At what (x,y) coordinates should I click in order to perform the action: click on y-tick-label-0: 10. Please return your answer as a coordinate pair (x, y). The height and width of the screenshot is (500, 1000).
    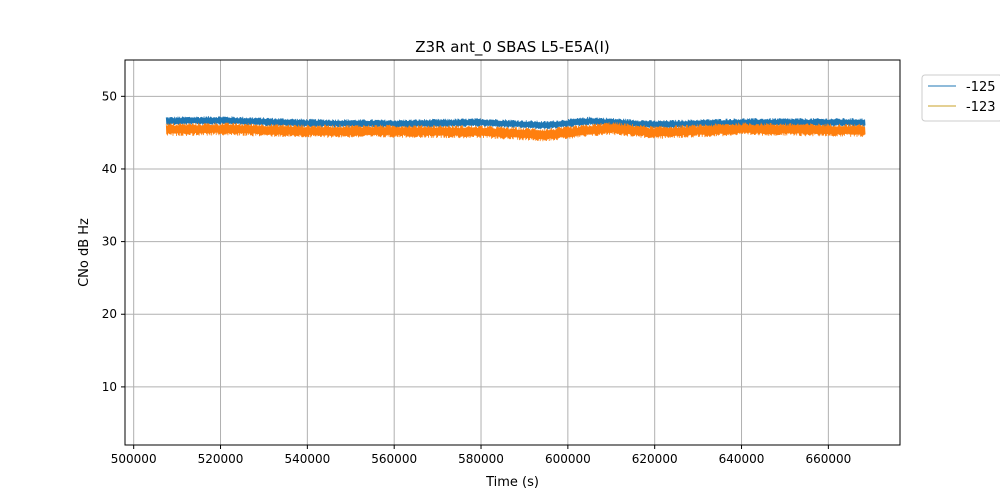
    Looking at the image, I should click on (109, 387).